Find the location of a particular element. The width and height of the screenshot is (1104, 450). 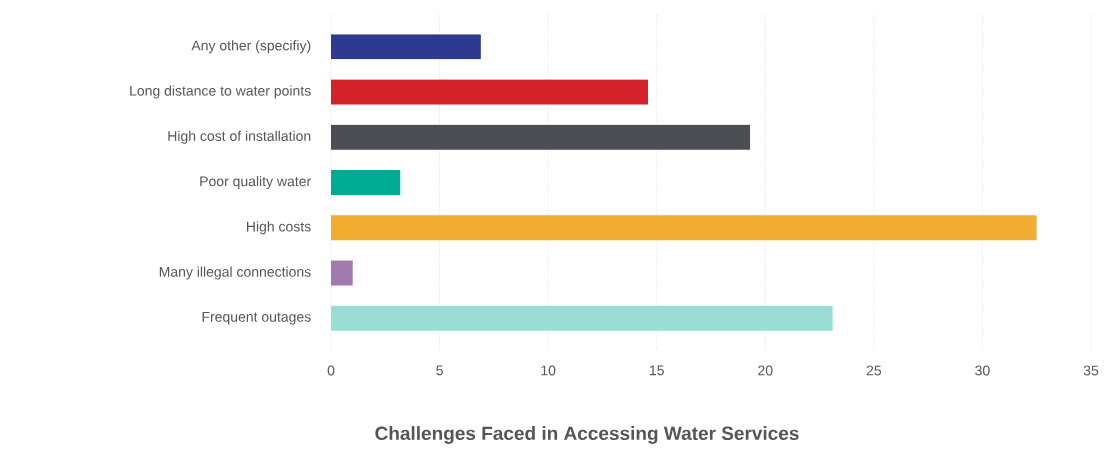

y-tick-label: Any other (specifiy) is located at coordinates (251, 47).